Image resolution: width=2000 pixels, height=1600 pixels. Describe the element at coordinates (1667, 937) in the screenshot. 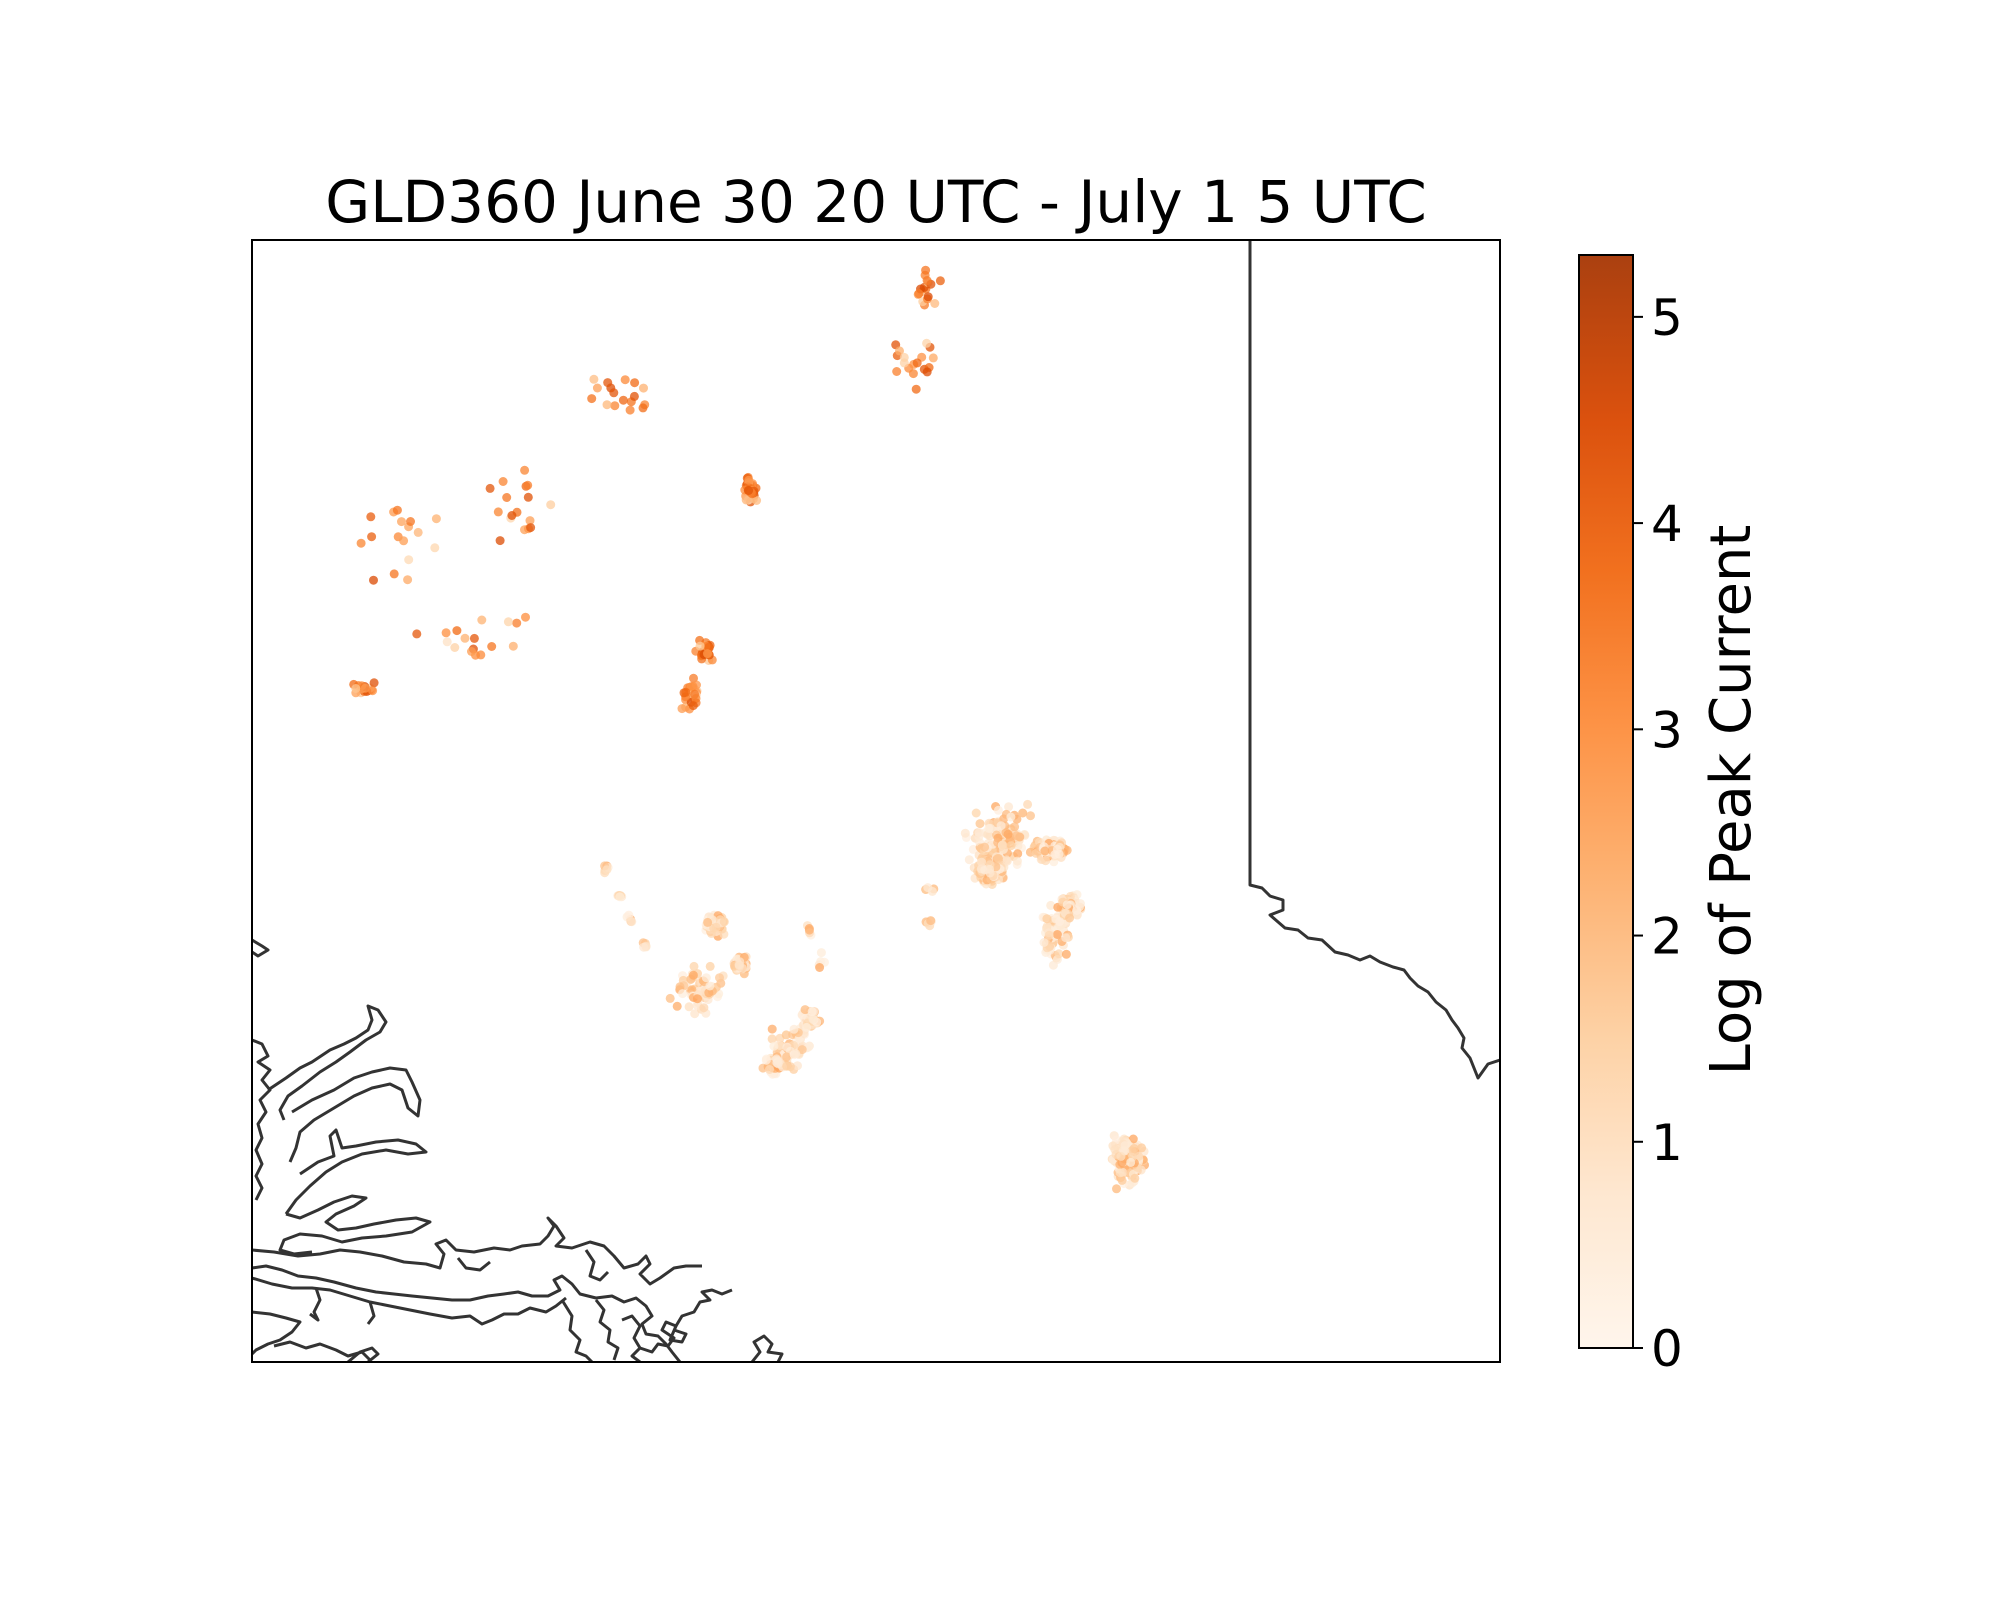

I see `colorbar-tick-label: 2` at that location.